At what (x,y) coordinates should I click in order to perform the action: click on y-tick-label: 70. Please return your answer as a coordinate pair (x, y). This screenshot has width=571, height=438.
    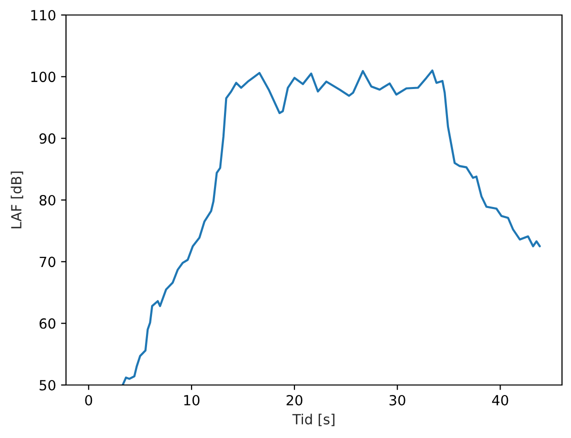
    Looking at the image, I should click on (48, 262).